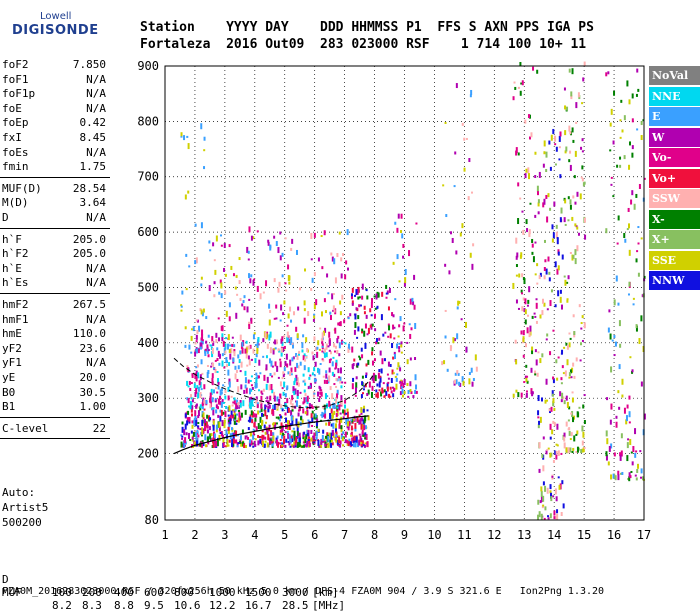 The width and height of the screenshot is (700, 612). I want to click on legend-item: X+, so click(674, 239).